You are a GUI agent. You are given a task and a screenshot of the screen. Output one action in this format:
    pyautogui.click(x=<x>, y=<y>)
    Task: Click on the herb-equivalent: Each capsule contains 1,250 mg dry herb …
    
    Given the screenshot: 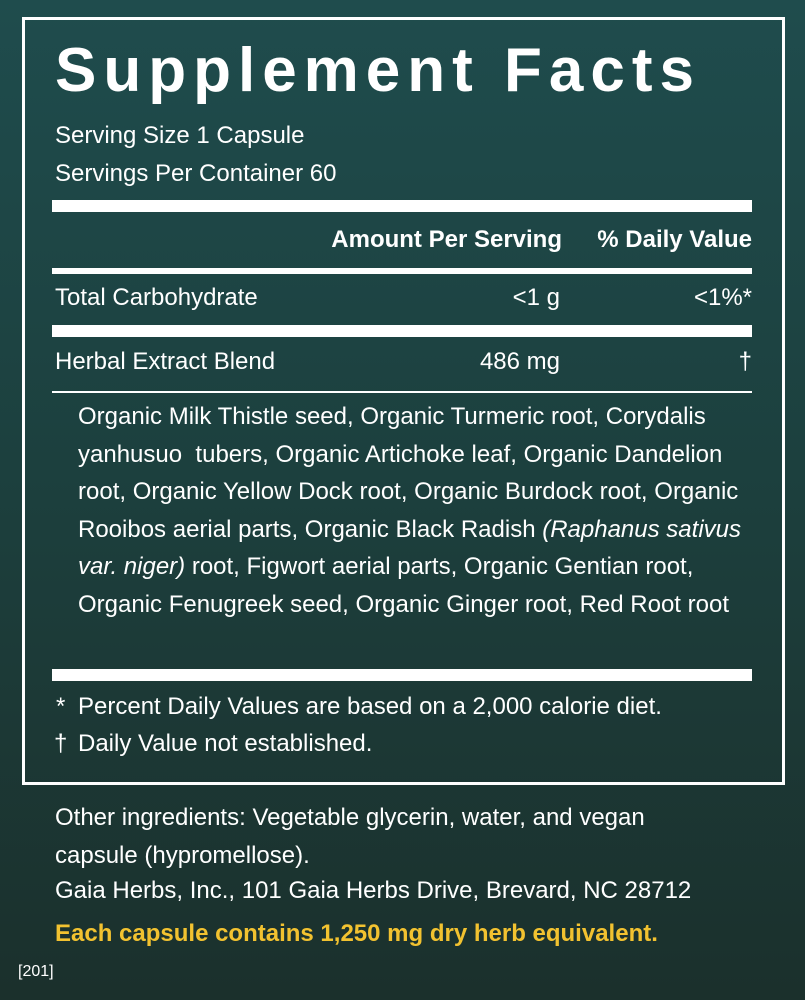 What is the action you would take?
    pyautogui.click(x=356, y=933)
    